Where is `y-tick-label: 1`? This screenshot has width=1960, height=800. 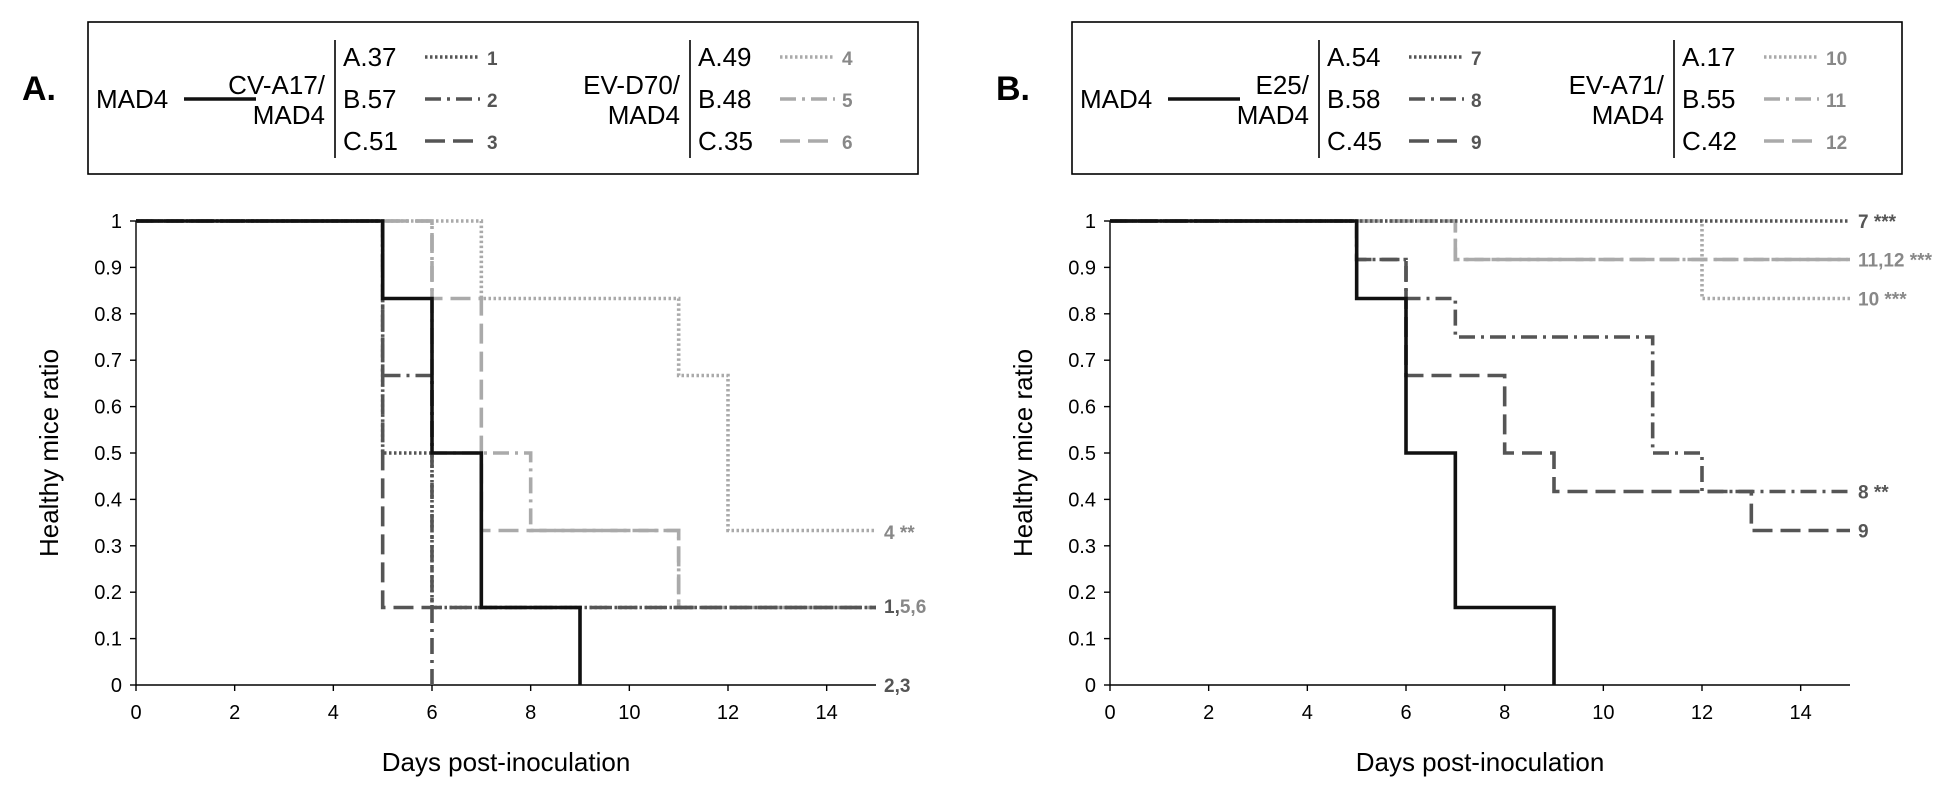 y-tick-label: 1 is located at coordinates (1090, 222).